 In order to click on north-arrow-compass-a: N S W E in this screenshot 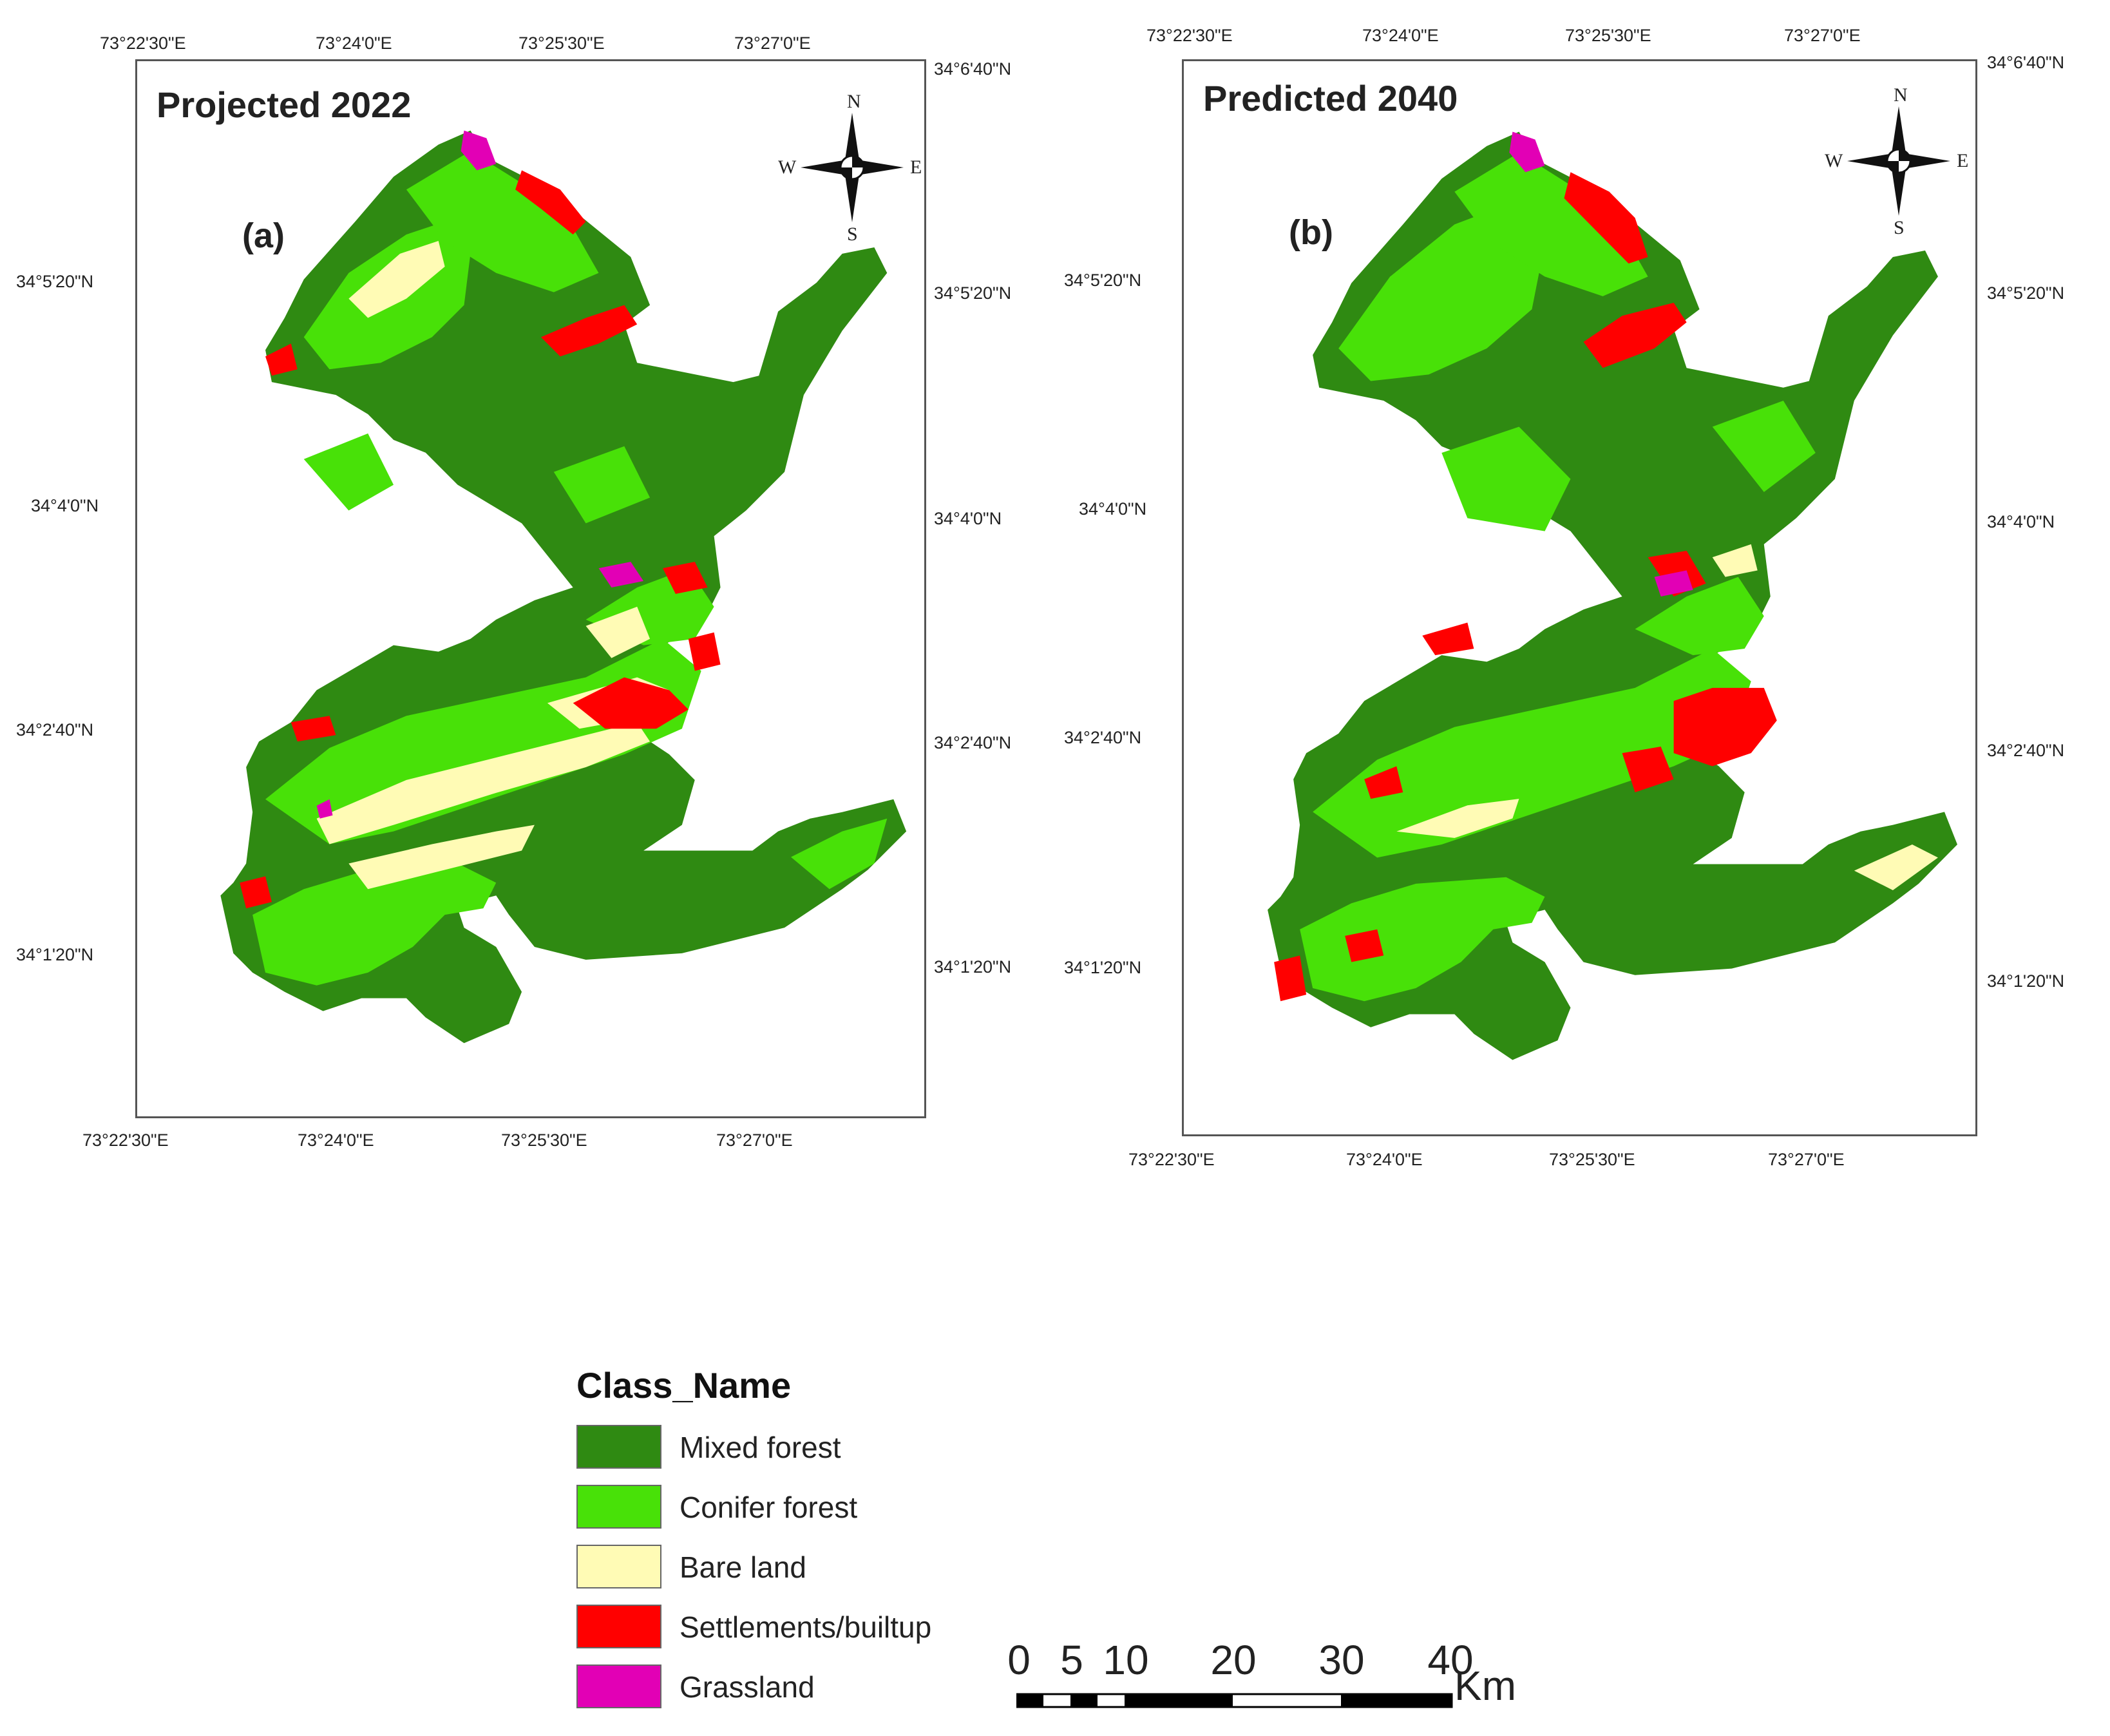, I will do `click(850, 168)`.